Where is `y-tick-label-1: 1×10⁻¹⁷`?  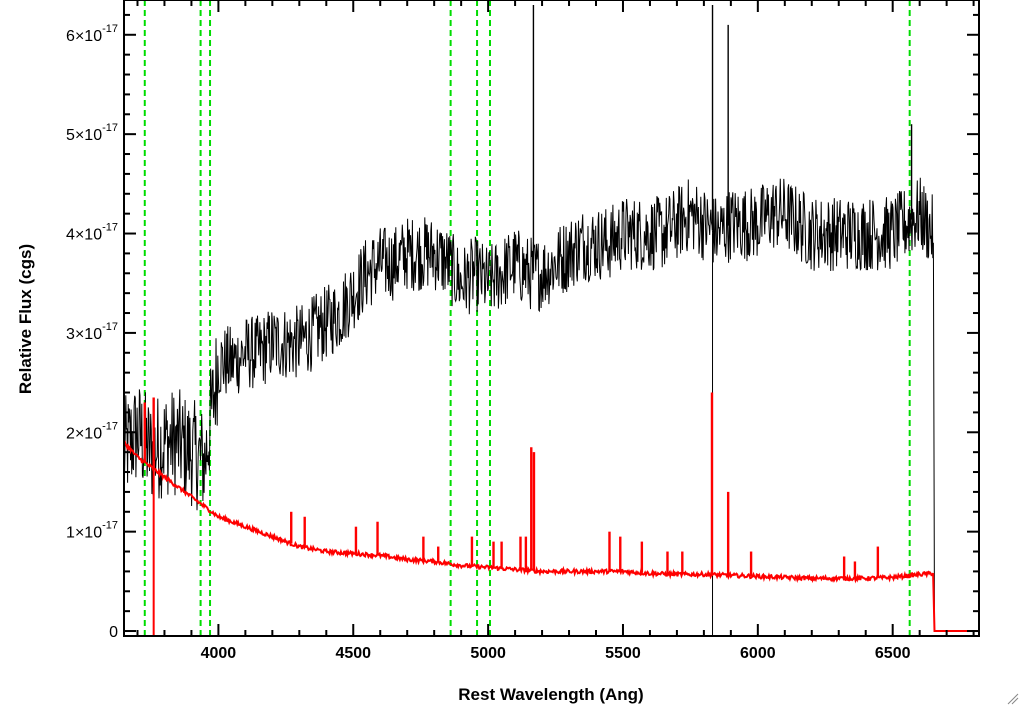
y-tick-label-1: 1×10⁻¹⁷ is located at coordinates (92, 531).